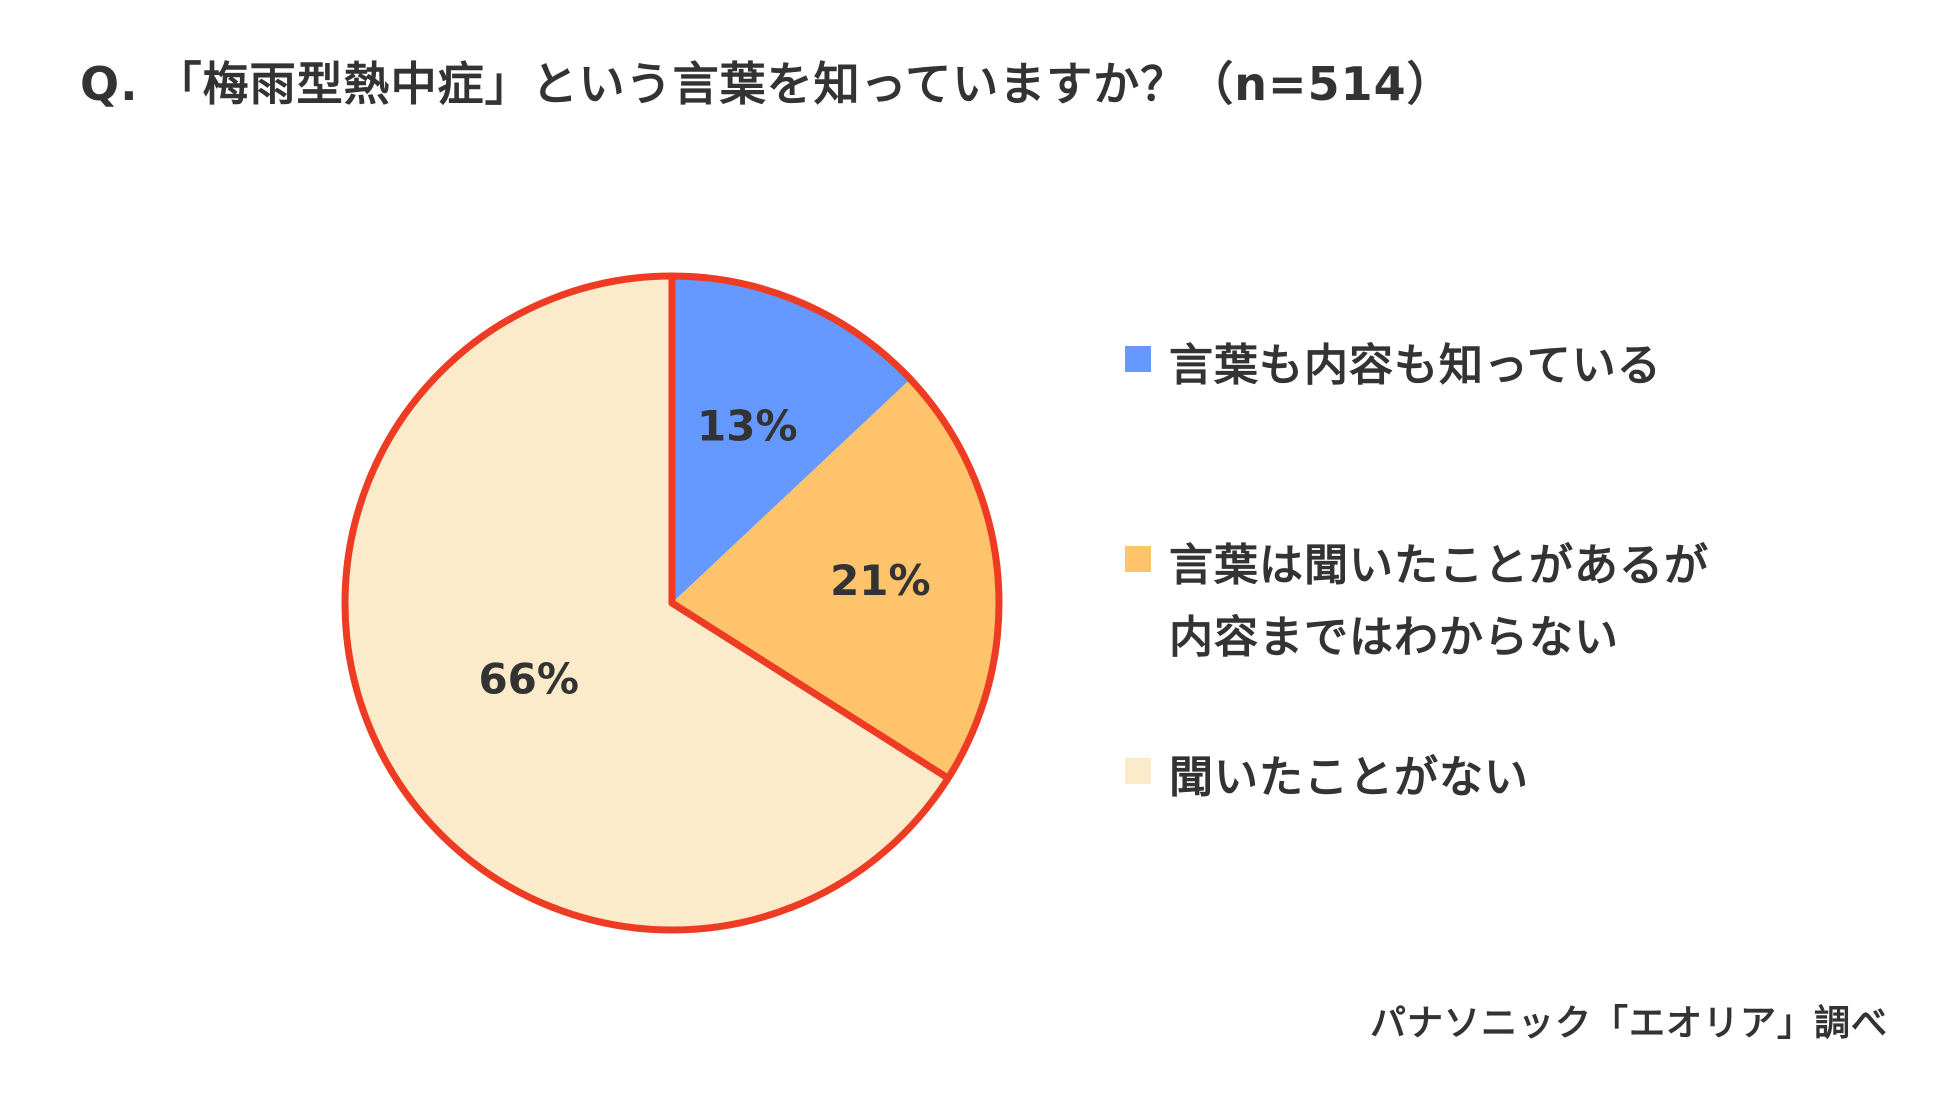  I want to click on pie-labels: 13% 21% 66%, so click(704, 552).